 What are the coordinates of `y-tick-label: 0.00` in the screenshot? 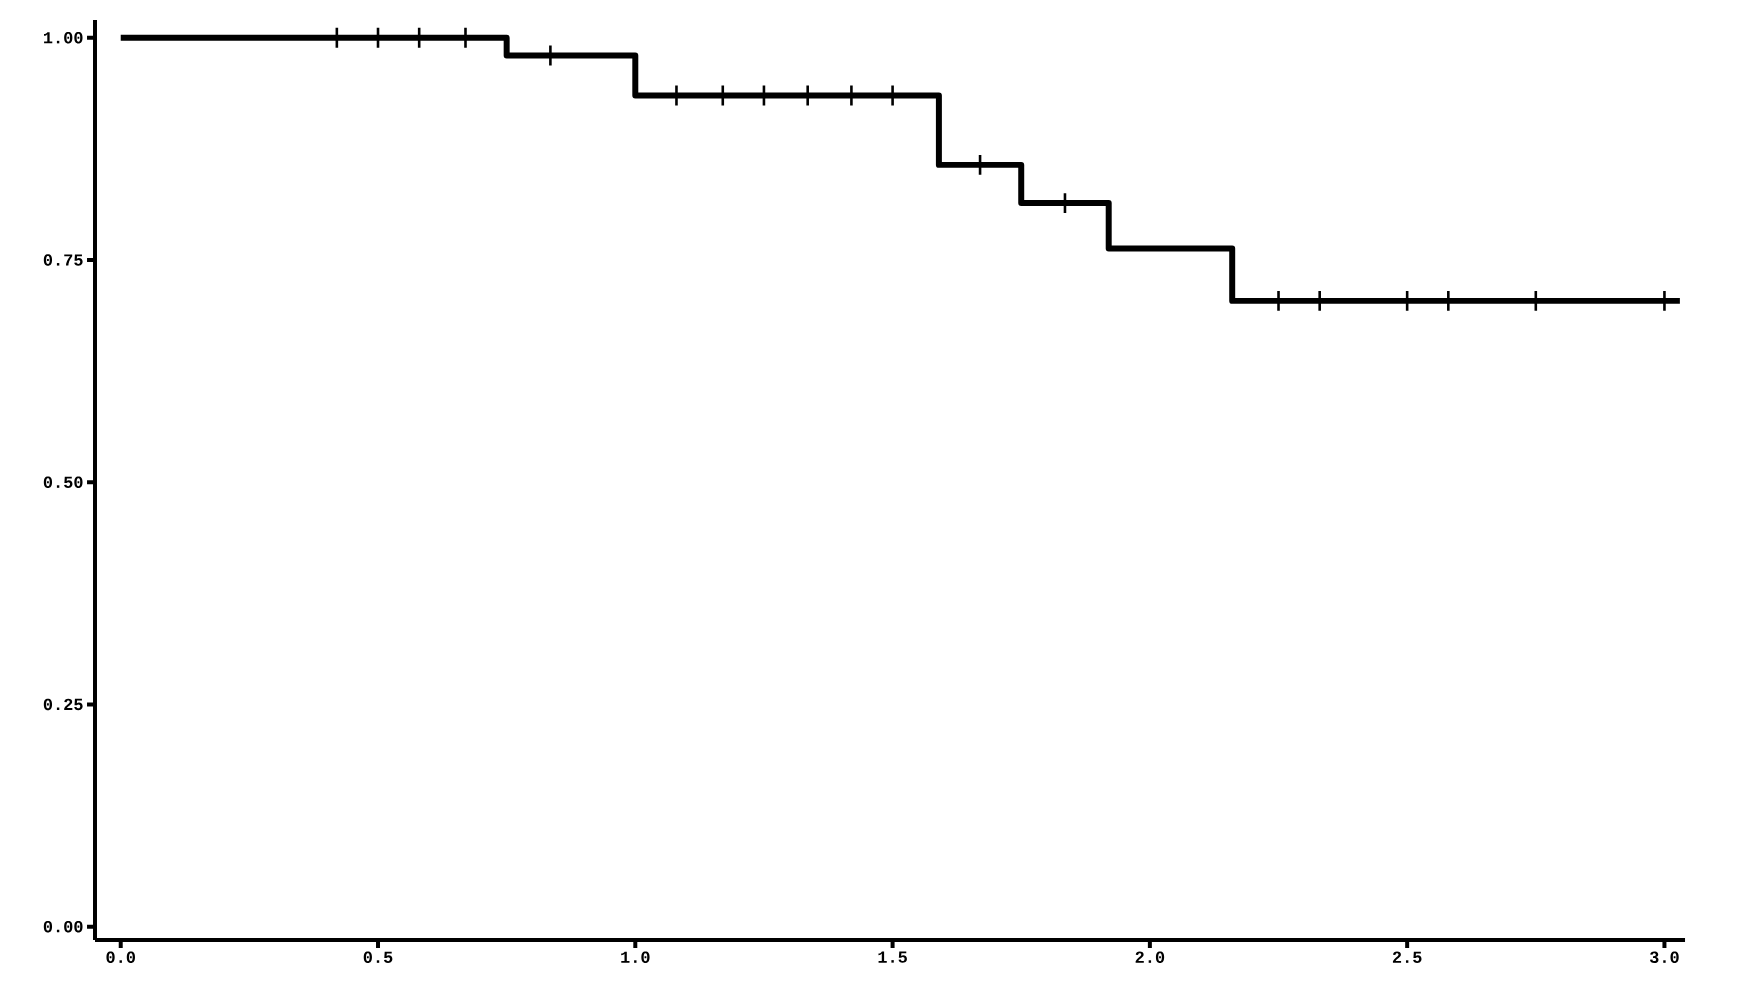 It's located at (63, 926).